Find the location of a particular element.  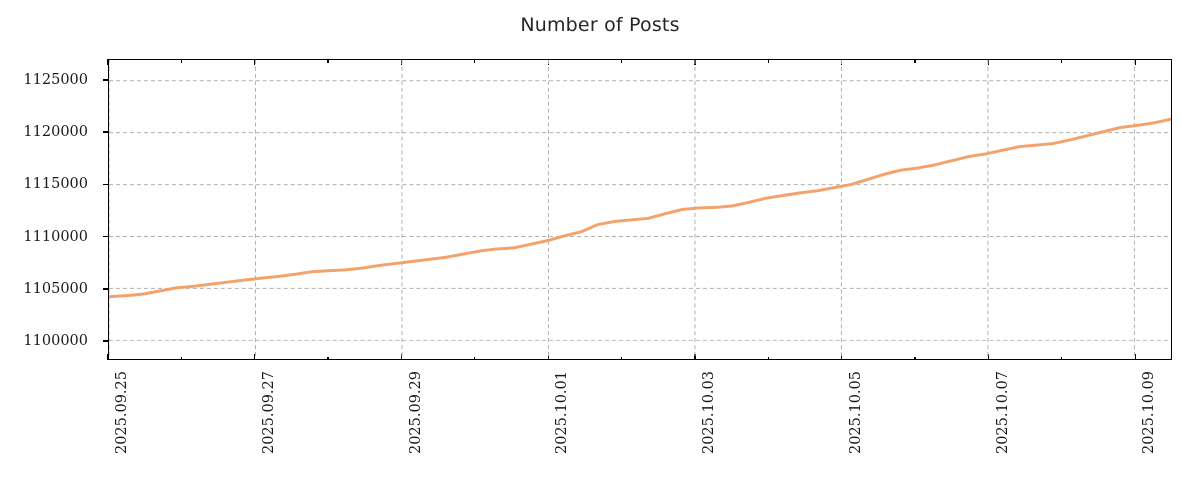

y-axis-tick-label: 1120000 is located at coordinates (55, 132).